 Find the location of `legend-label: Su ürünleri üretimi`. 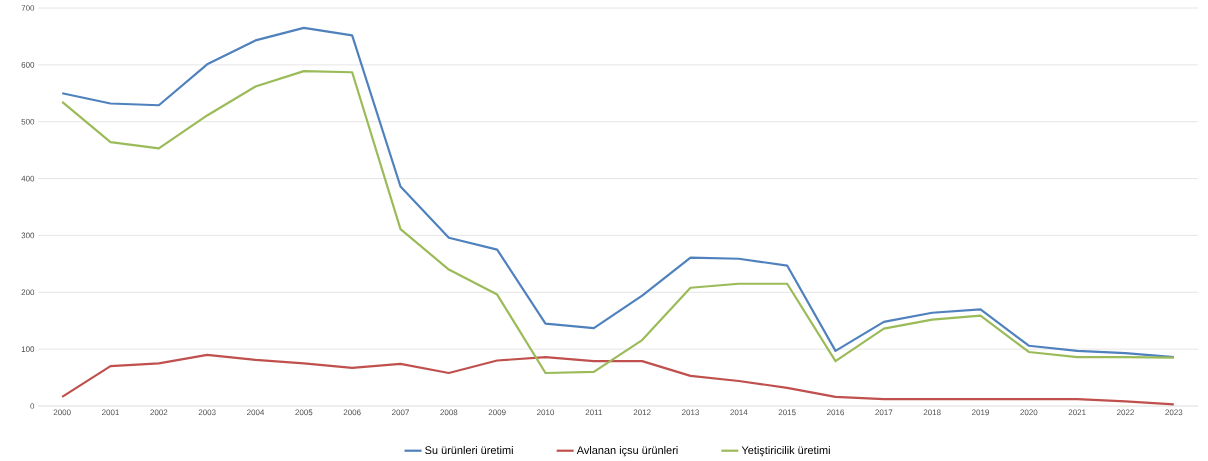

legend-label: Su ürünleri üretimi is located at coordinates (469, 450).